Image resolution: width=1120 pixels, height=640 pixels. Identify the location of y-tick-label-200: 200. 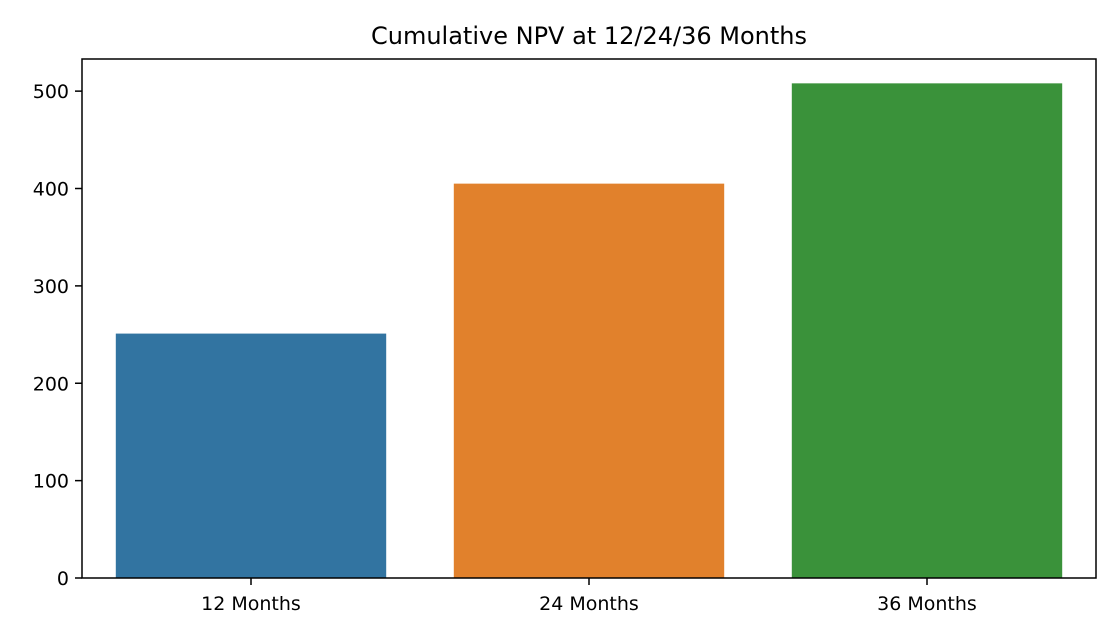
(51, 384).